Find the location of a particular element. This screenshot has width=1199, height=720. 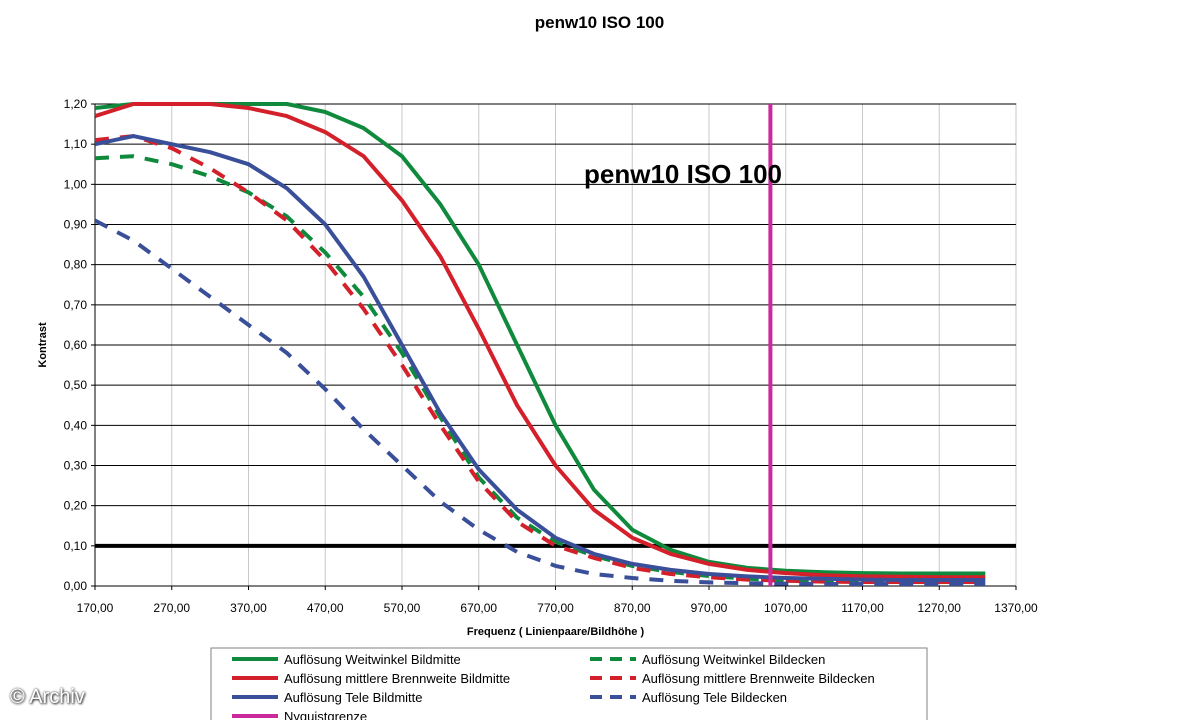

x-tick-label: 470,00 is located at coordinates (325, 608).